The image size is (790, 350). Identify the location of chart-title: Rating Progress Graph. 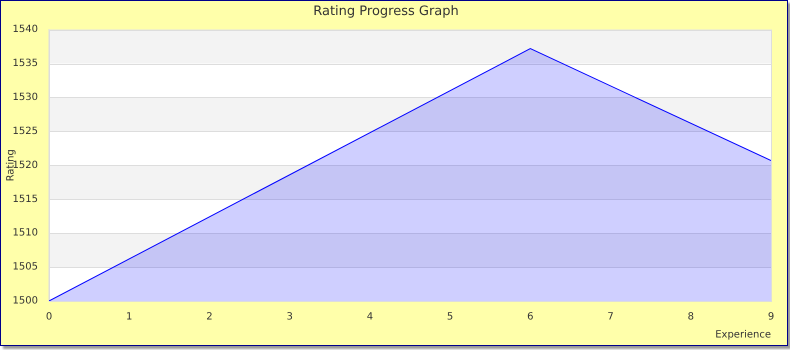
(386, 12).